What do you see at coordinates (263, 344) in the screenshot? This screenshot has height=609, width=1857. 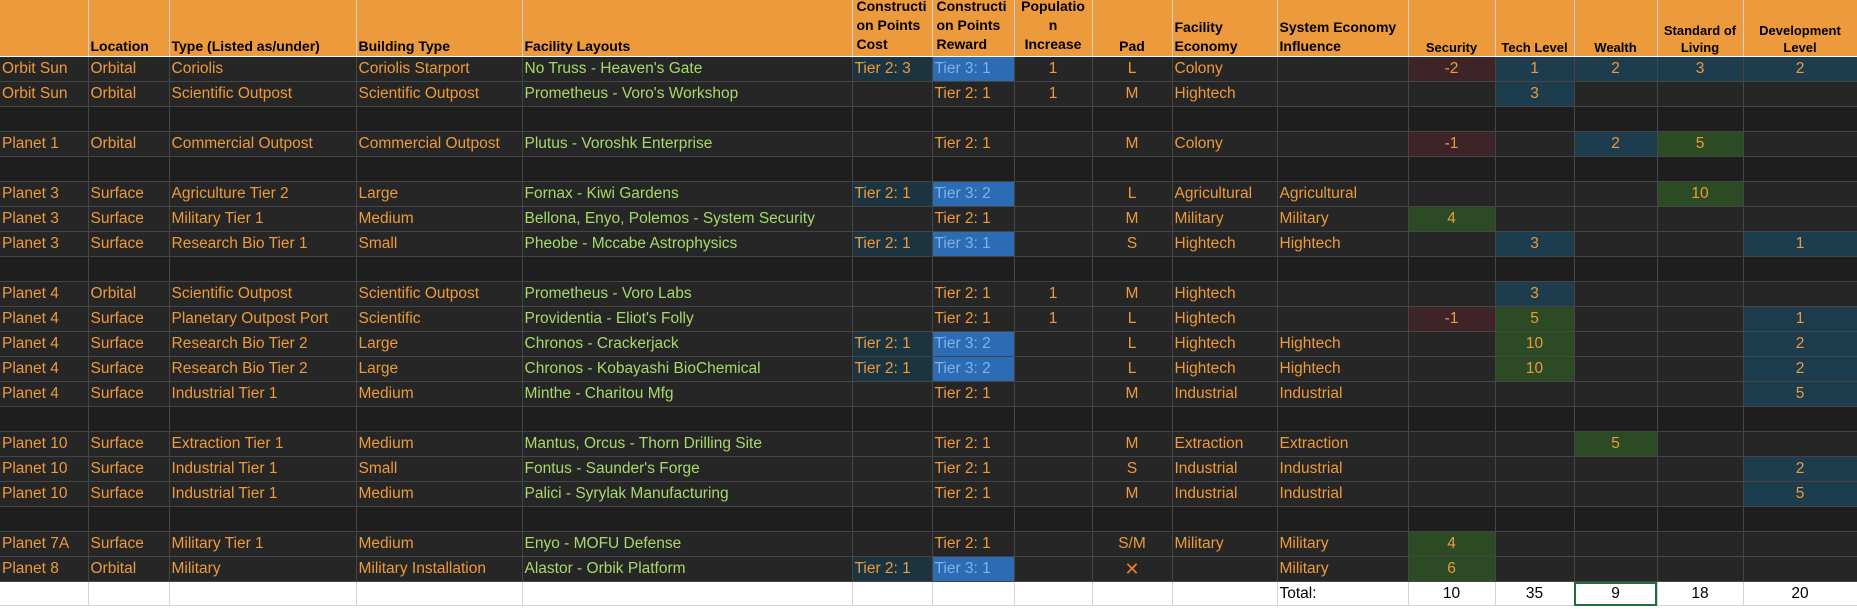 I see `cell-type: Research Bio Tier 2` at bounding box center [263, 344].